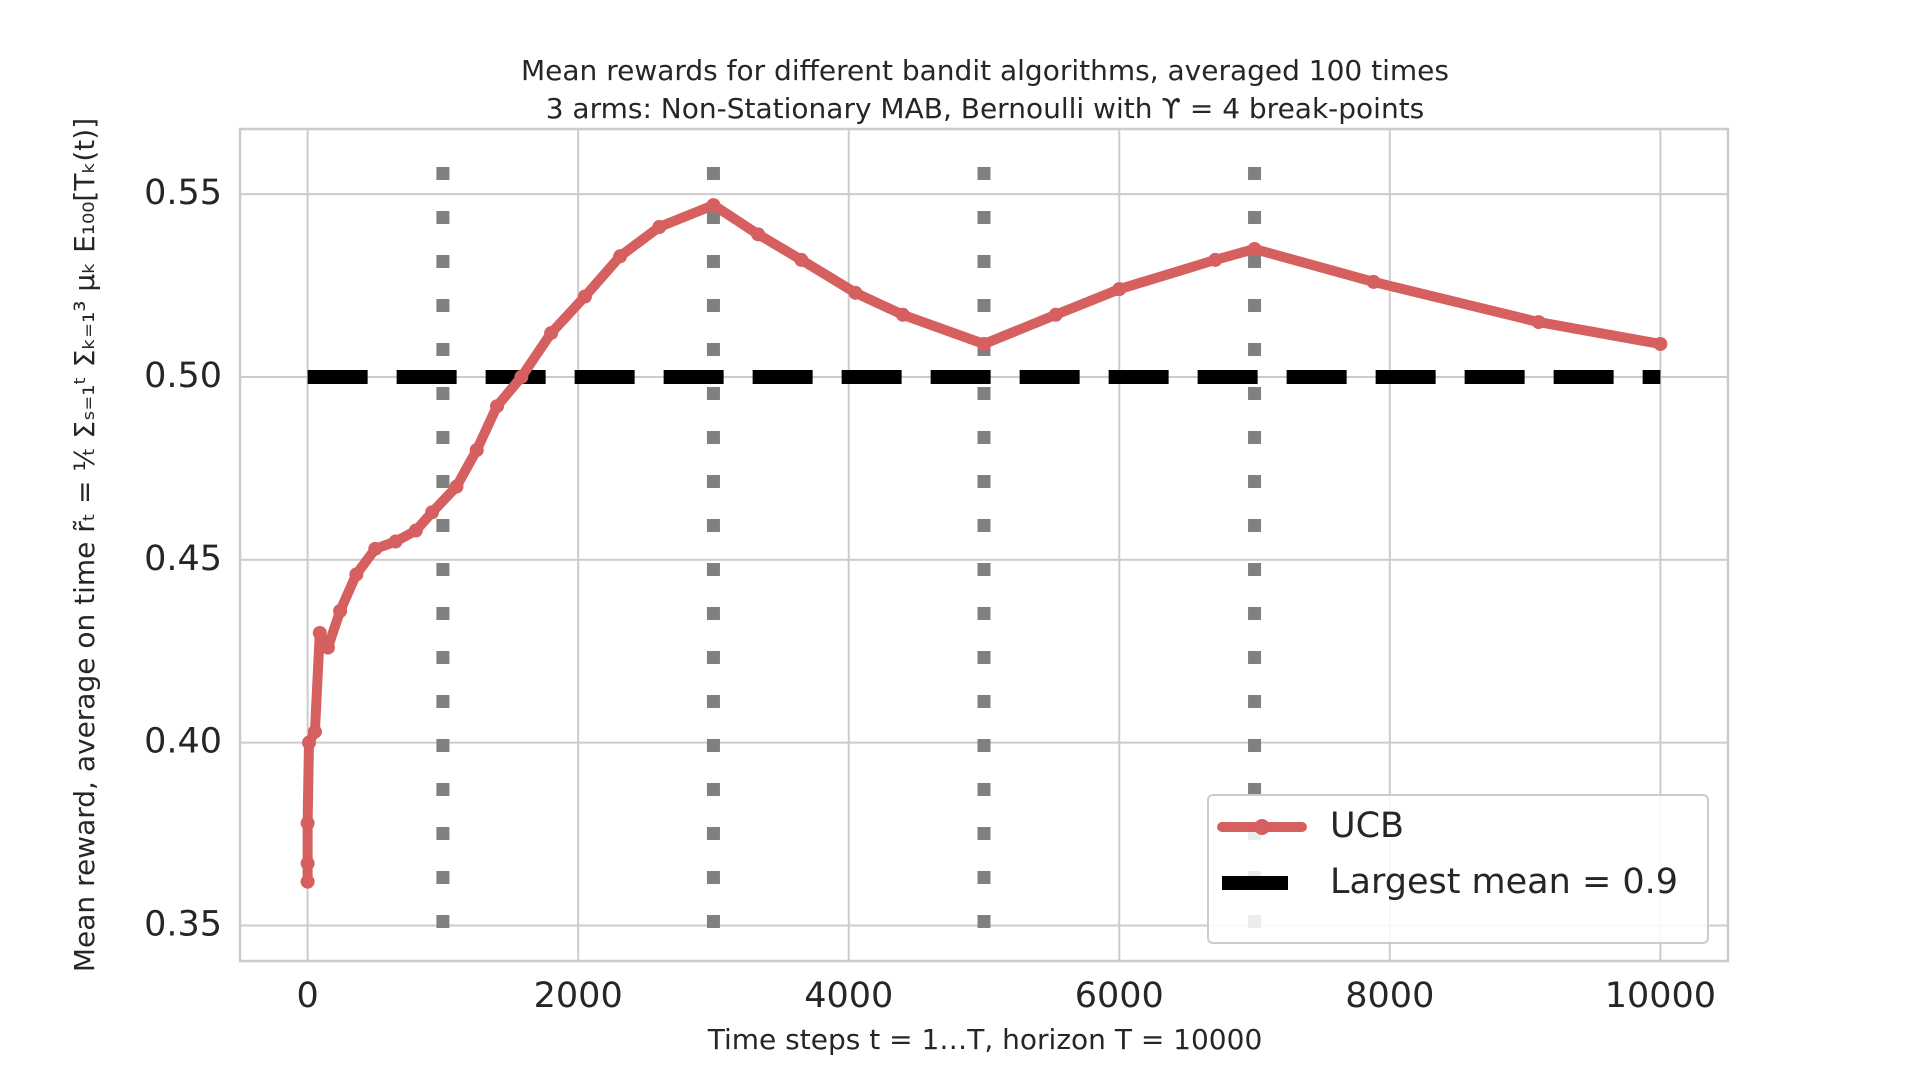 This screenshot has height=1080, width=1920. I want to click on x-tick-label: 4000, so click(848, 996).